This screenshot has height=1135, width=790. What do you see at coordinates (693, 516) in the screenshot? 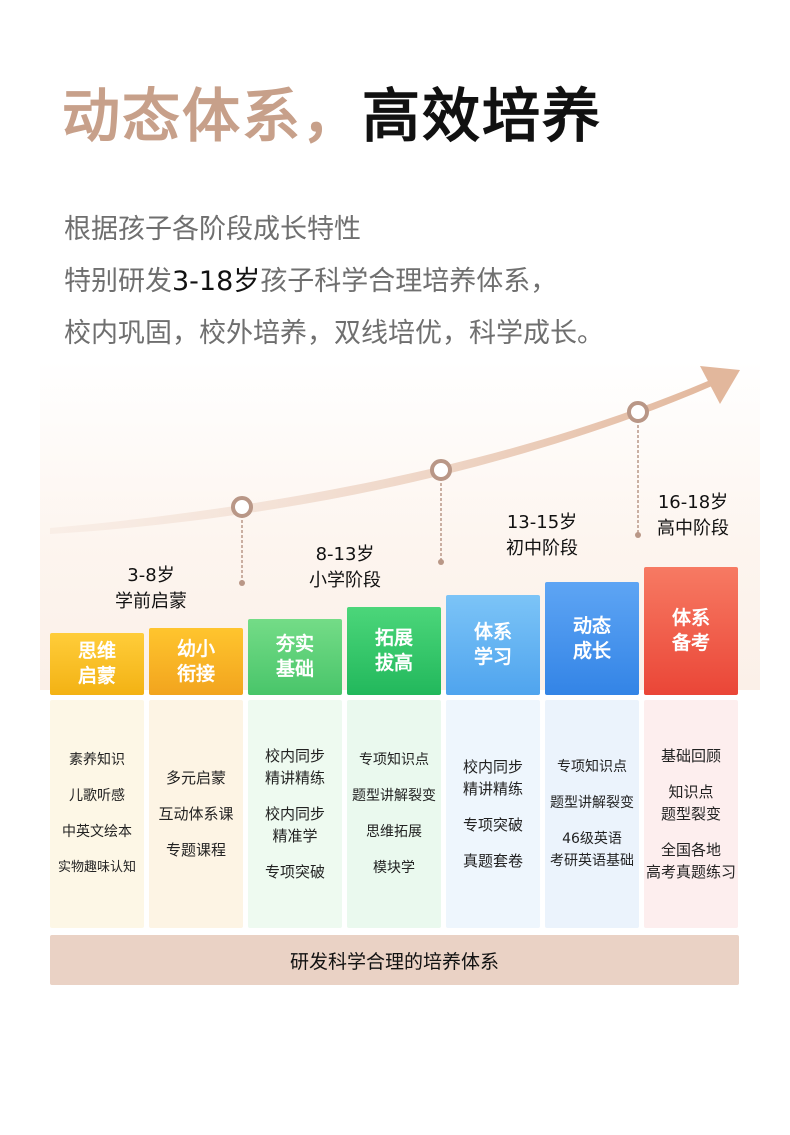
I see `stage-senior-high: 16-18岁 高中阶段` at bounding box center [693, 516].